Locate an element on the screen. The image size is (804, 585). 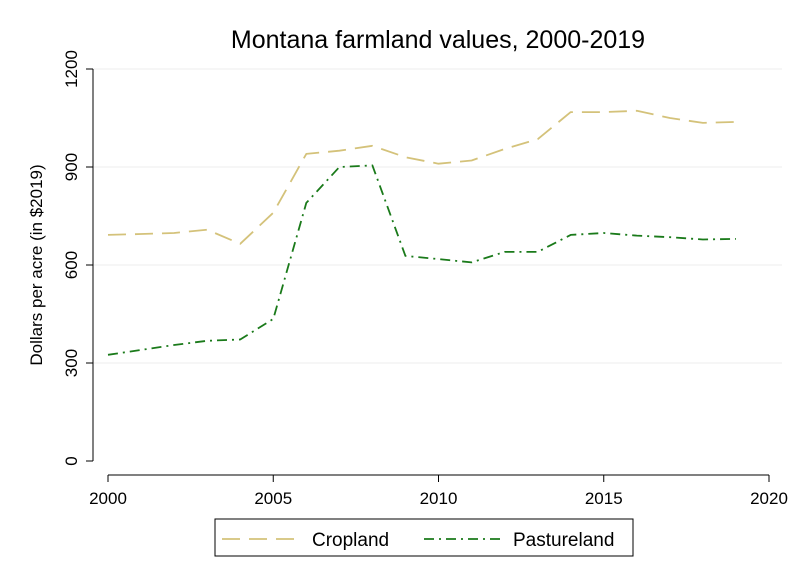
legend-label-pastureland: Pastureland is located at coordinates (563, 540).